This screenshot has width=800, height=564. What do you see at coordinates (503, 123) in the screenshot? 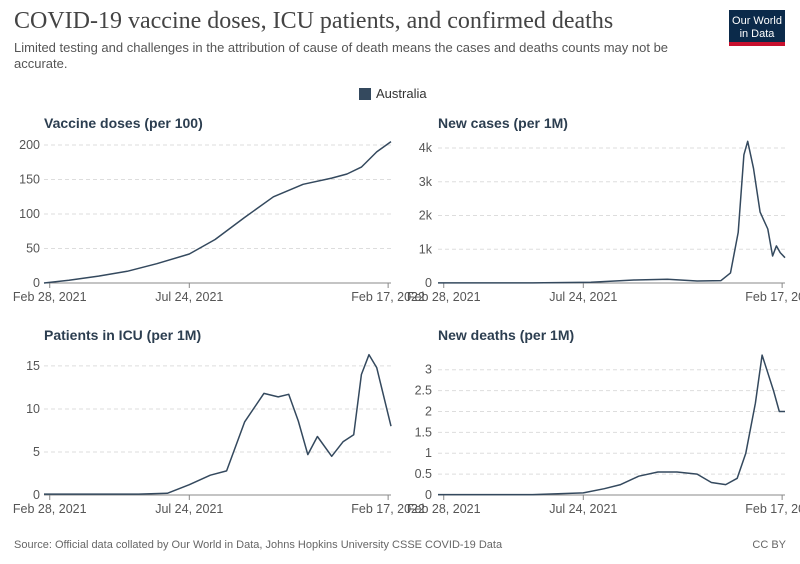
I see `panel-title: New cases (per 1M)` at bounding box center [503, 123].